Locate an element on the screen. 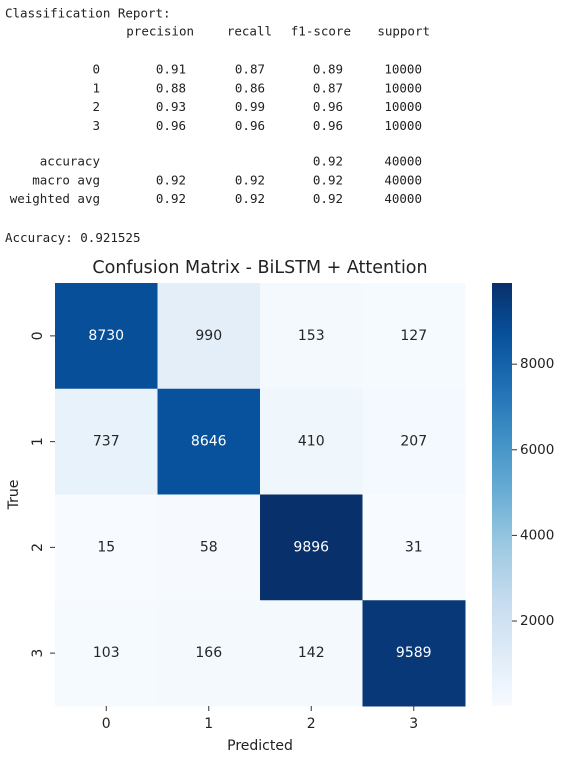 This screenshot has height=765, width=577. cell-label: 9589 is located at coordinates (414, 653).